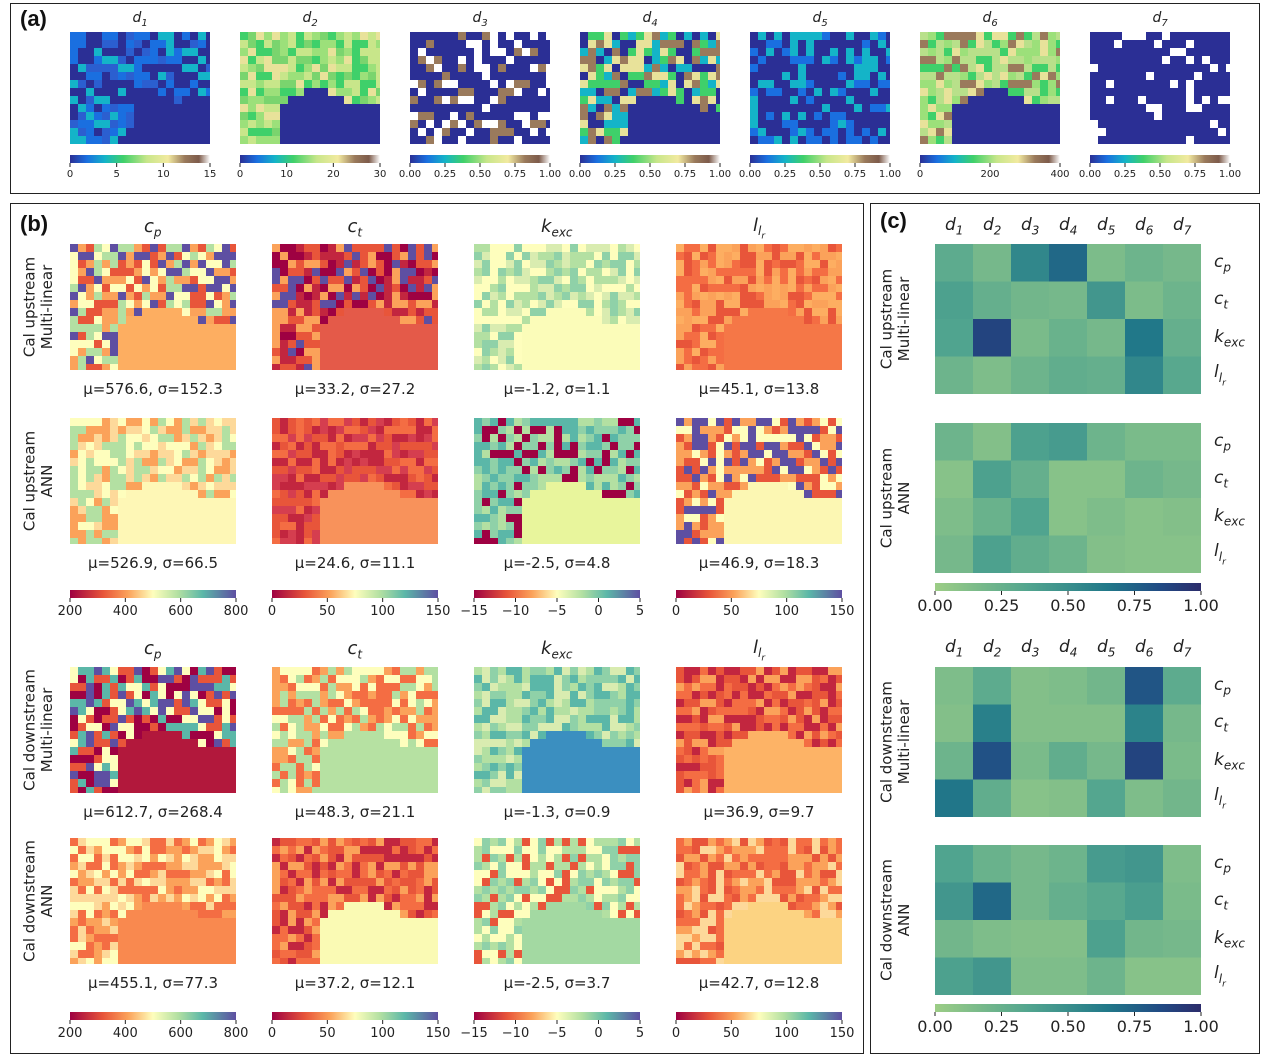  Describe the element at coordinates (34, 223) in the screenshot. I see `panel-b-label: (b)` at that location.